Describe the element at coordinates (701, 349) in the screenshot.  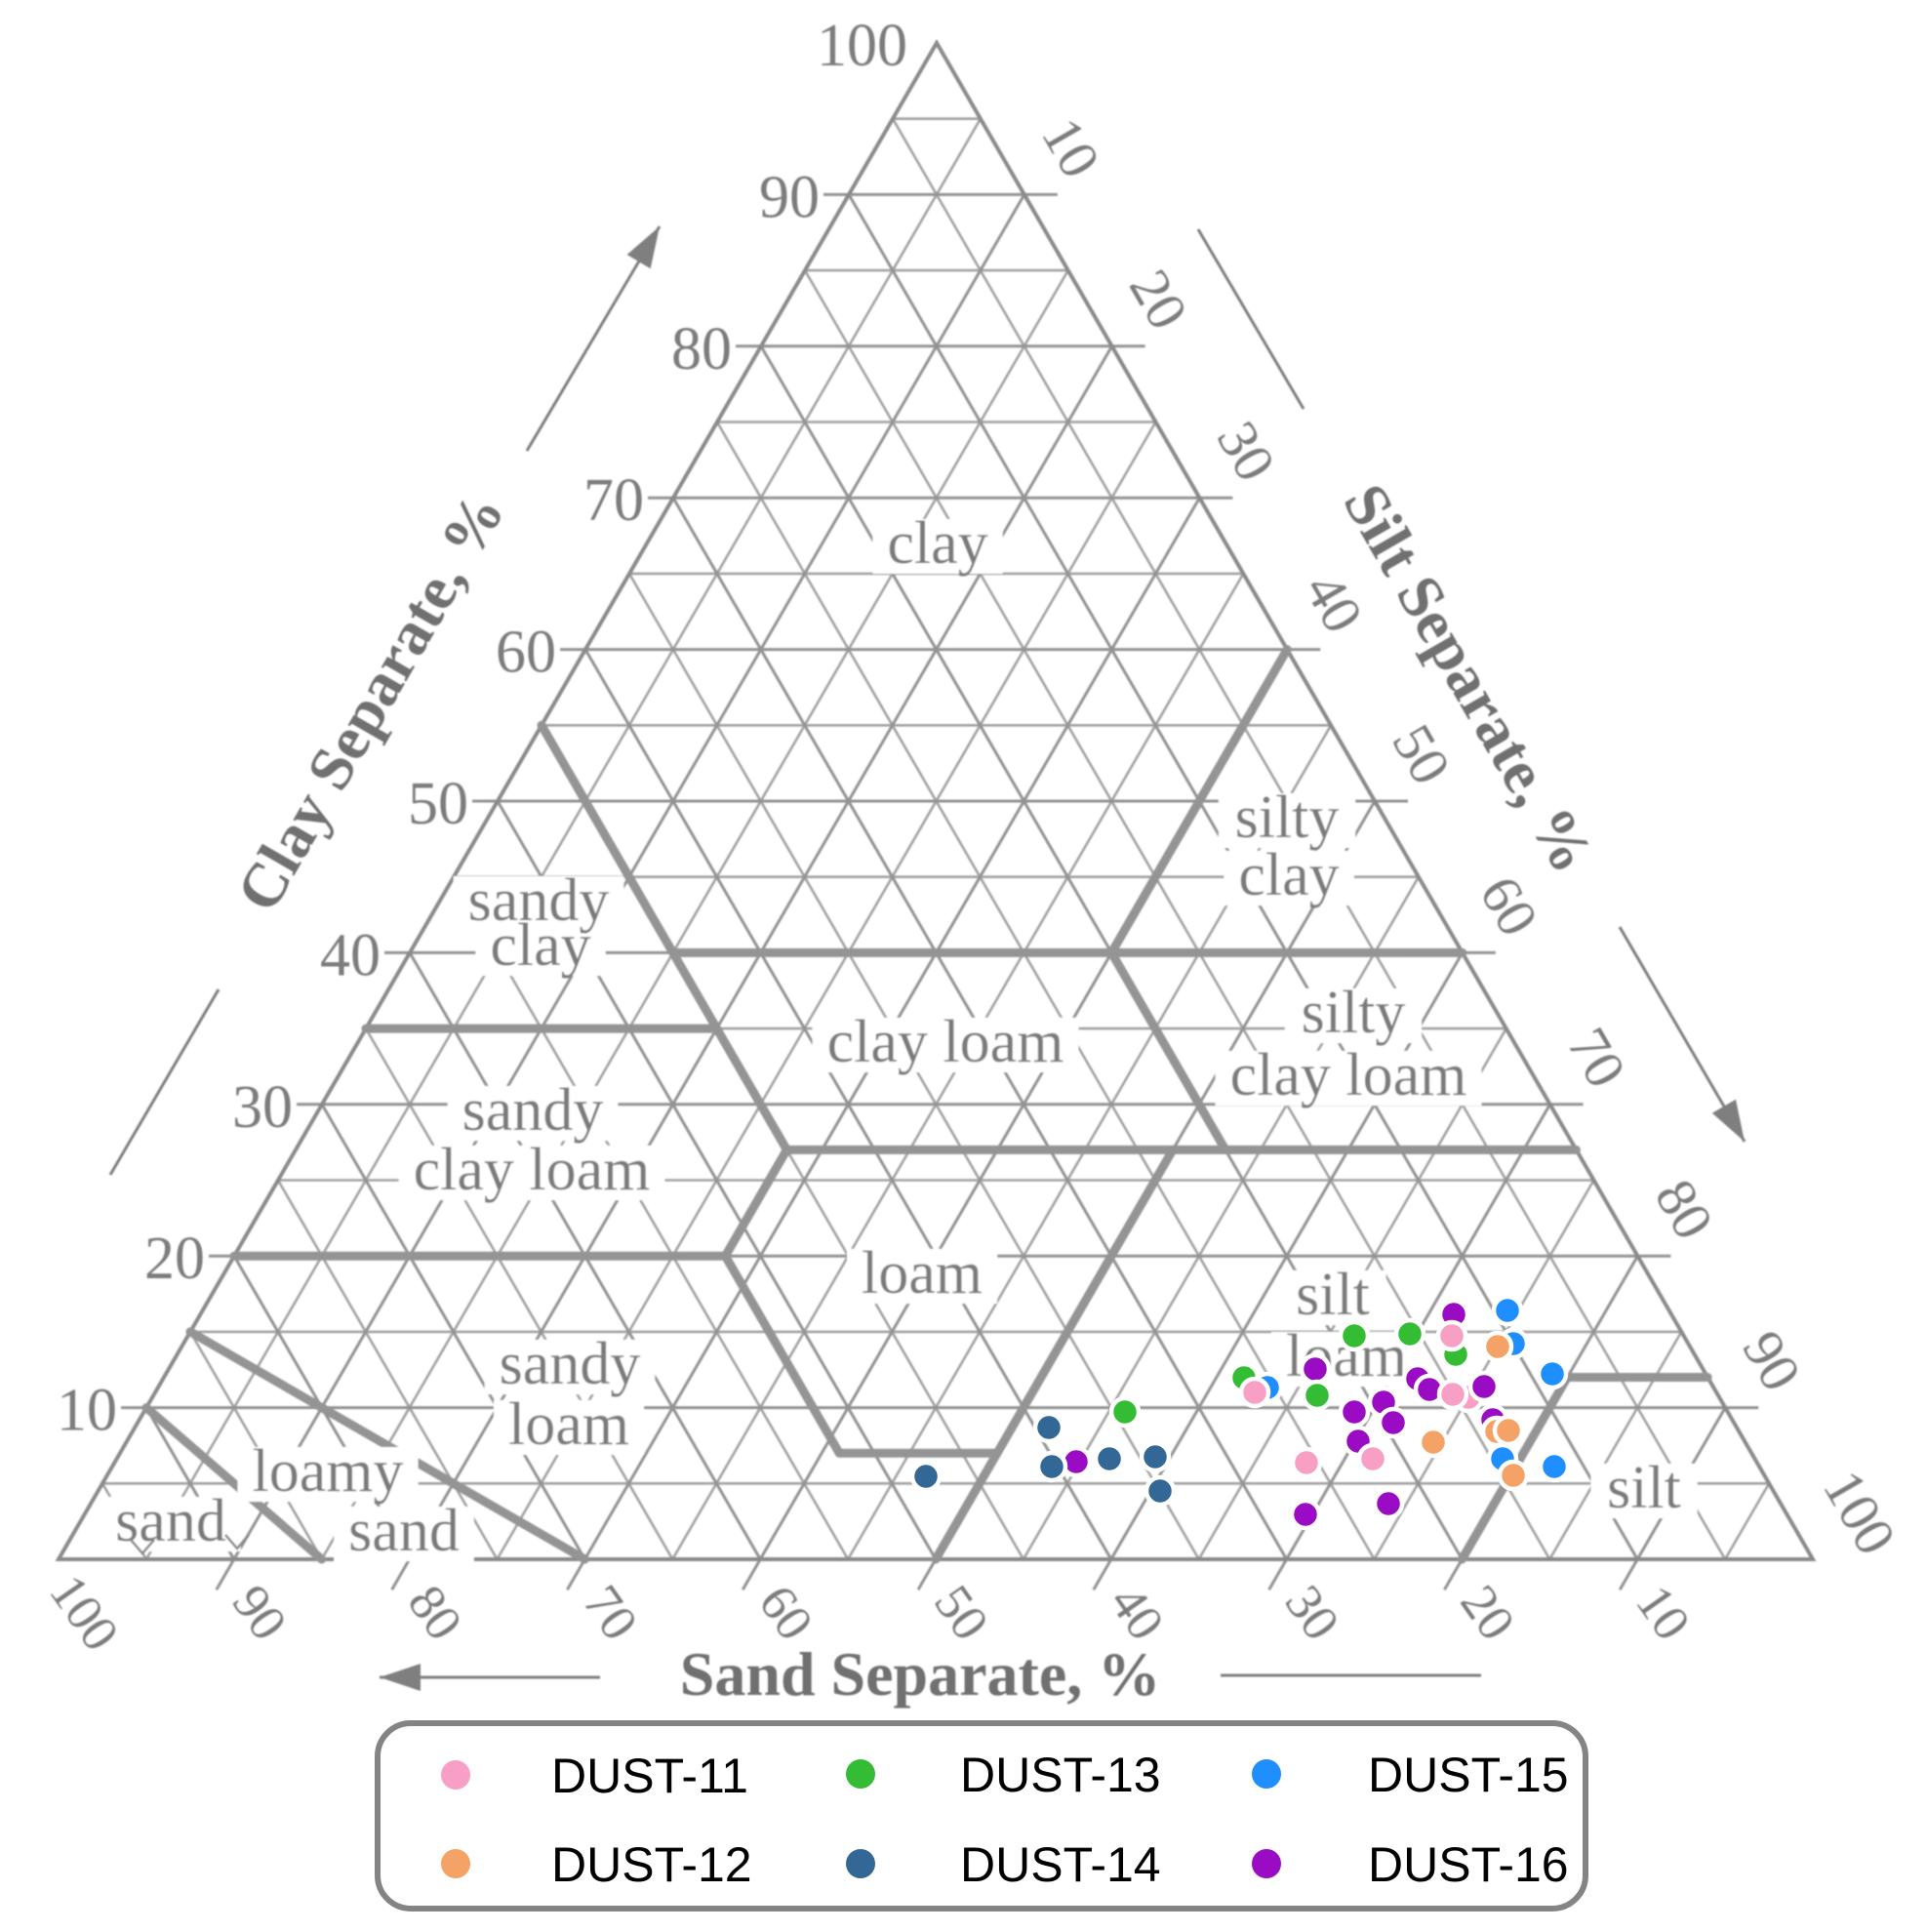
I see `svg-text: 80` at that location.